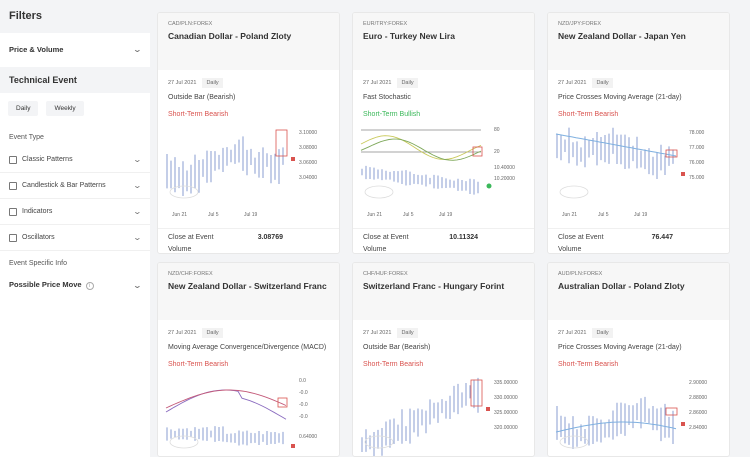  What do you see at coordinates (620, 97) in the screenshot?
I see `event-name: Price Crosses Moving Average (21-day)` at bounding box center [620, 97].